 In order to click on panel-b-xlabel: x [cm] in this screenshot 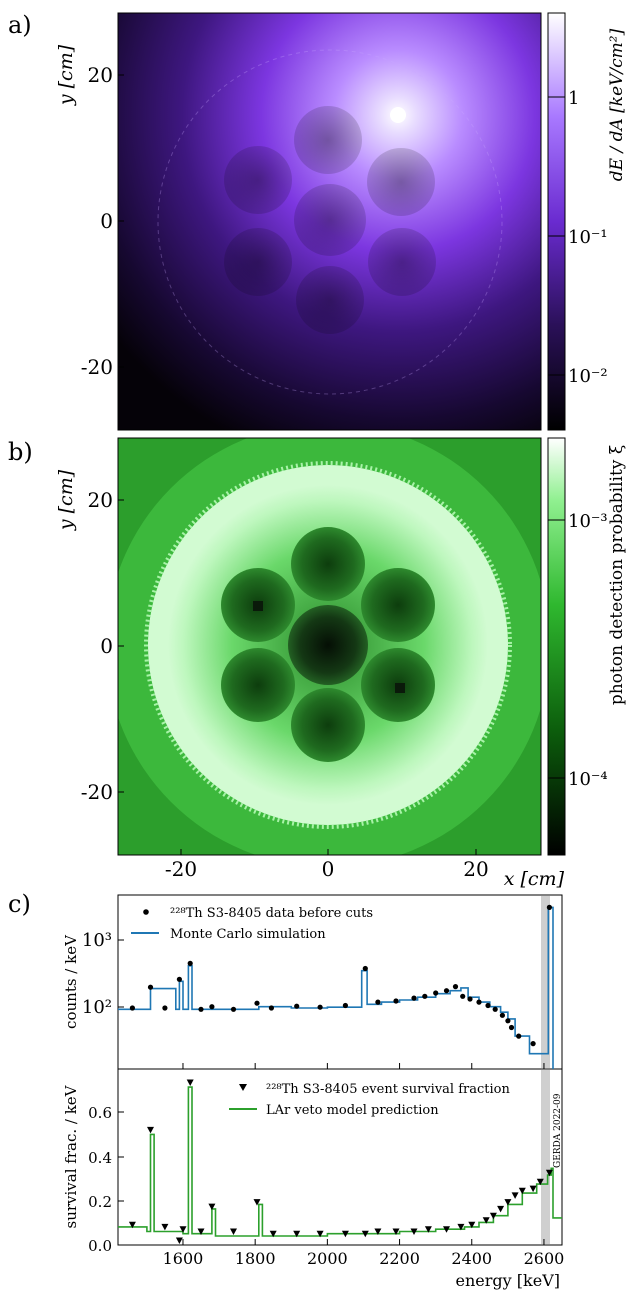, I will do `click(534, 879)`.